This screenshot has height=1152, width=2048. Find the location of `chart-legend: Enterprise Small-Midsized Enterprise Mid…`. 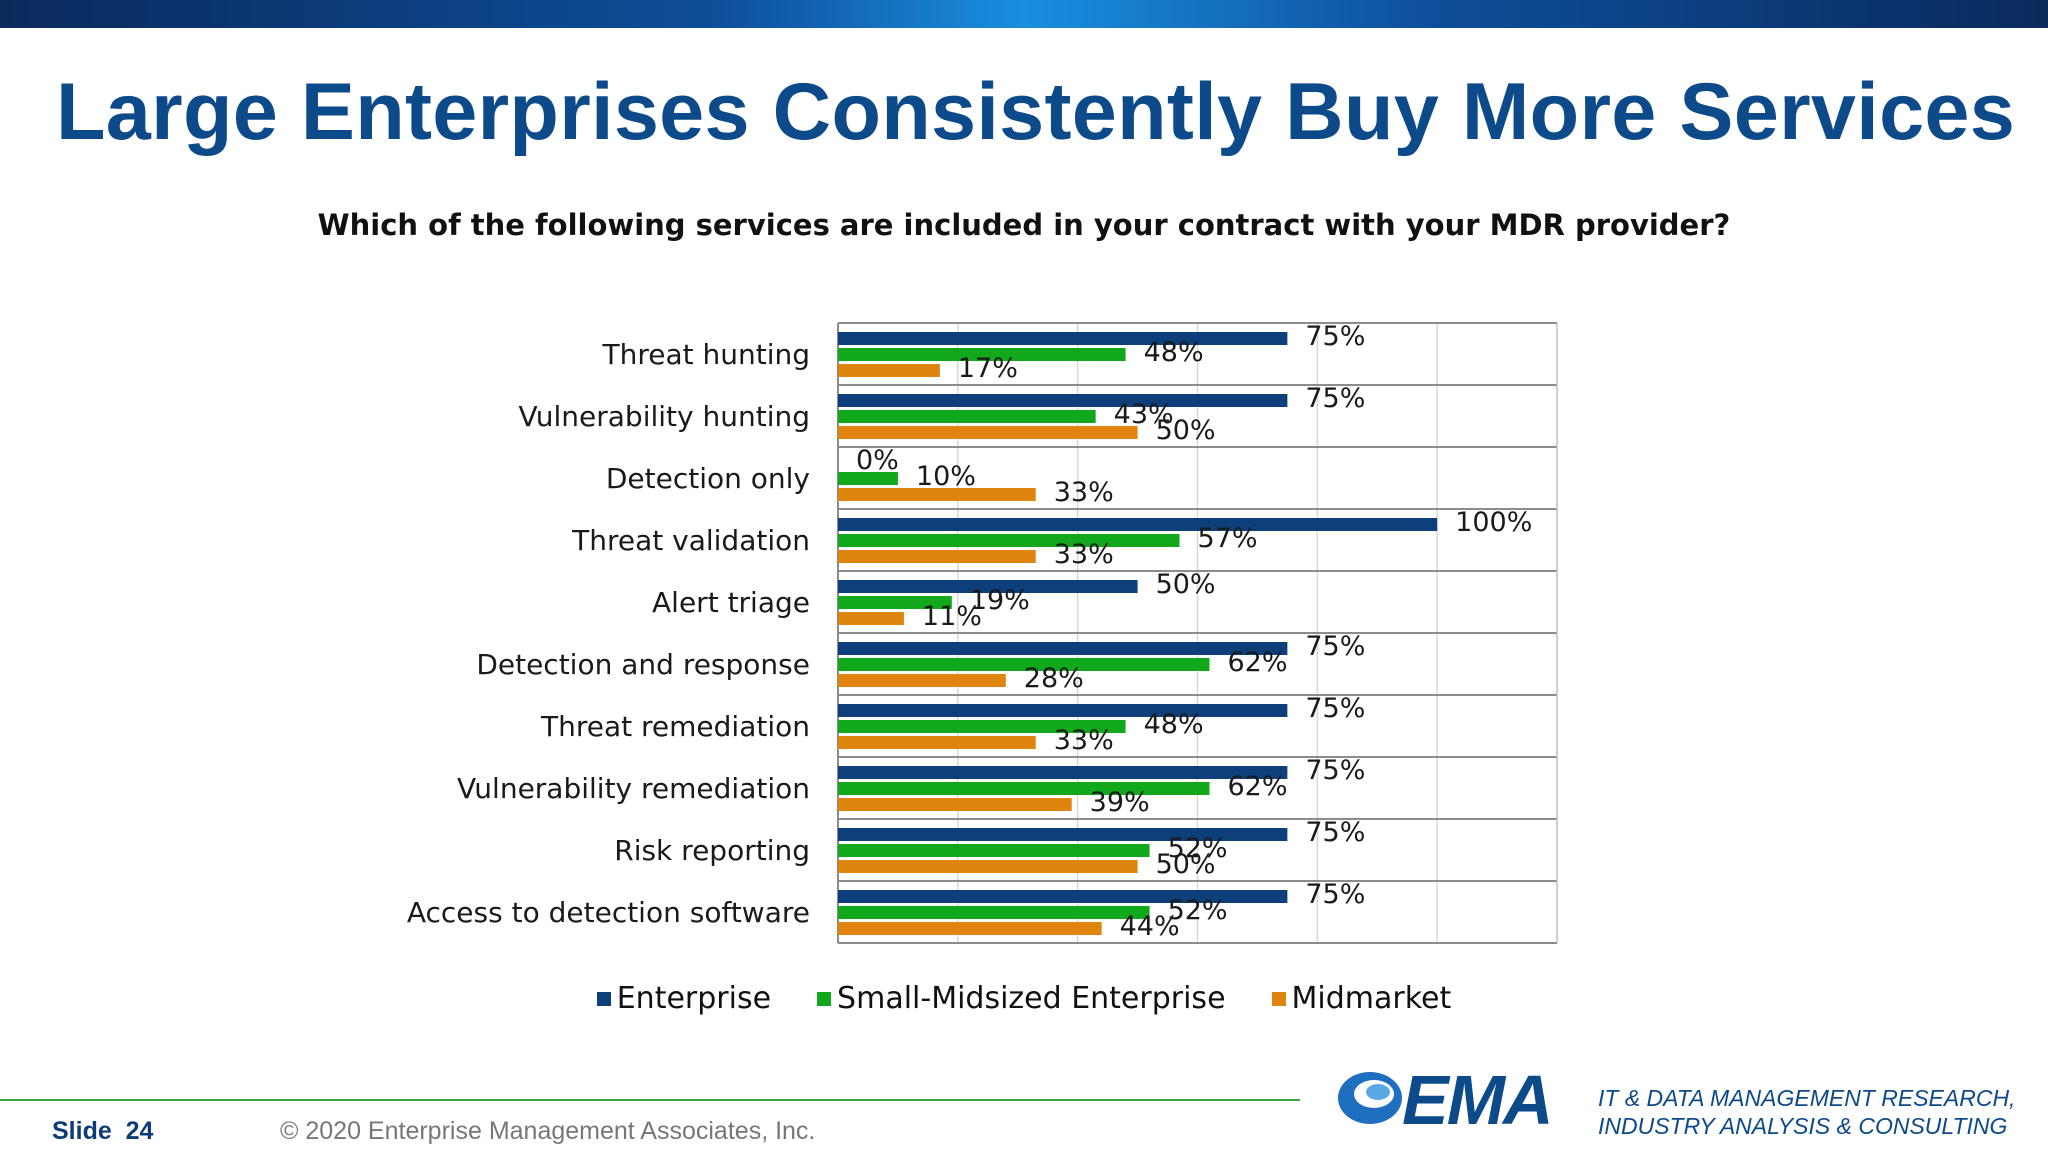

chart-legend: Enterprise Small-Midsized Enterprise Mid… is located at coordinates (1024, 998).